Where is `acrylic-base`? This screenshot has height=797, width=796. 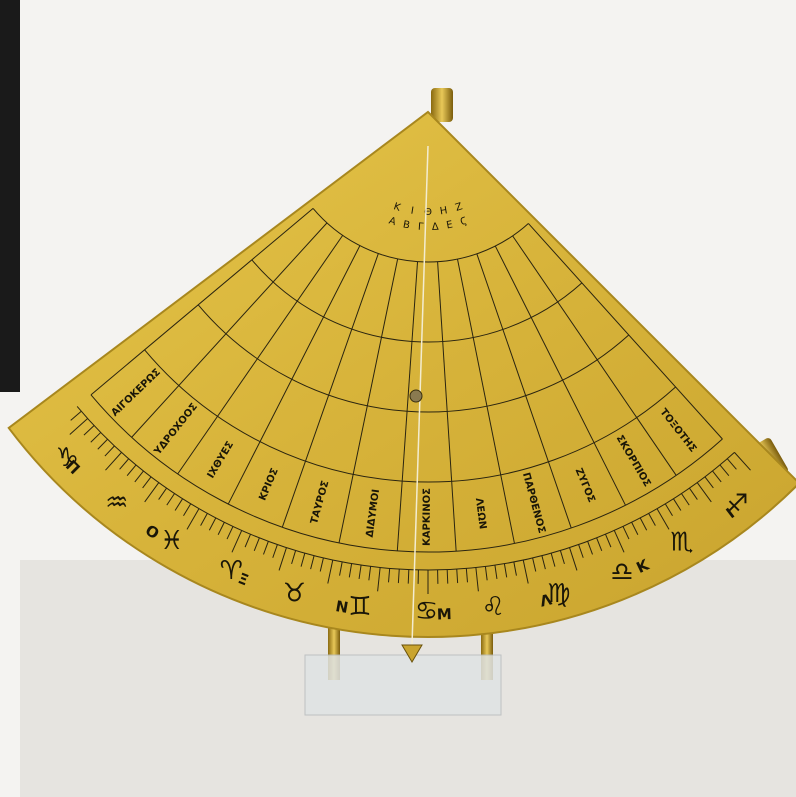
acrylic-base is located at coordinates (403, 685).